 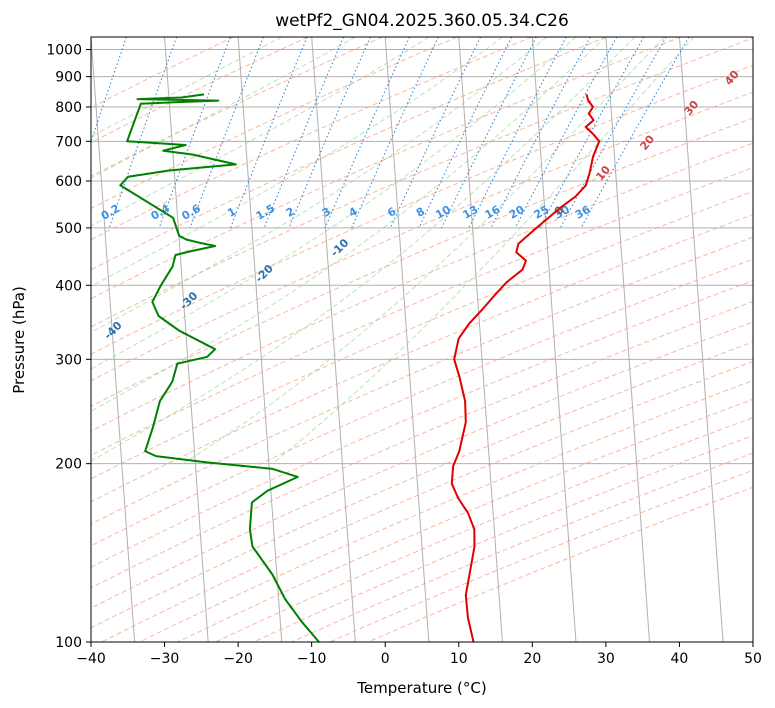 What do you see at coordinates (68, 108) in the screenshot?
I see `y-tick-label: 800` at bounding box center [68, 108].